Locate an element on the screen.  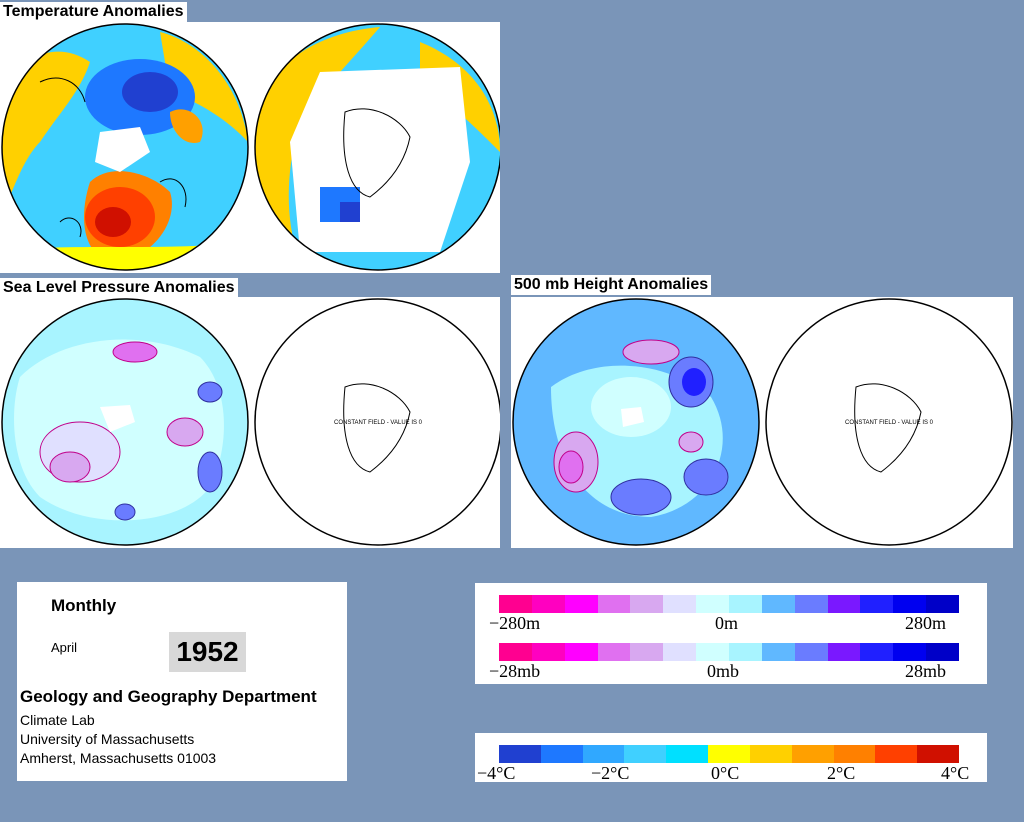
temp-tick-1: −4°C is located at coordinates (496, 773).